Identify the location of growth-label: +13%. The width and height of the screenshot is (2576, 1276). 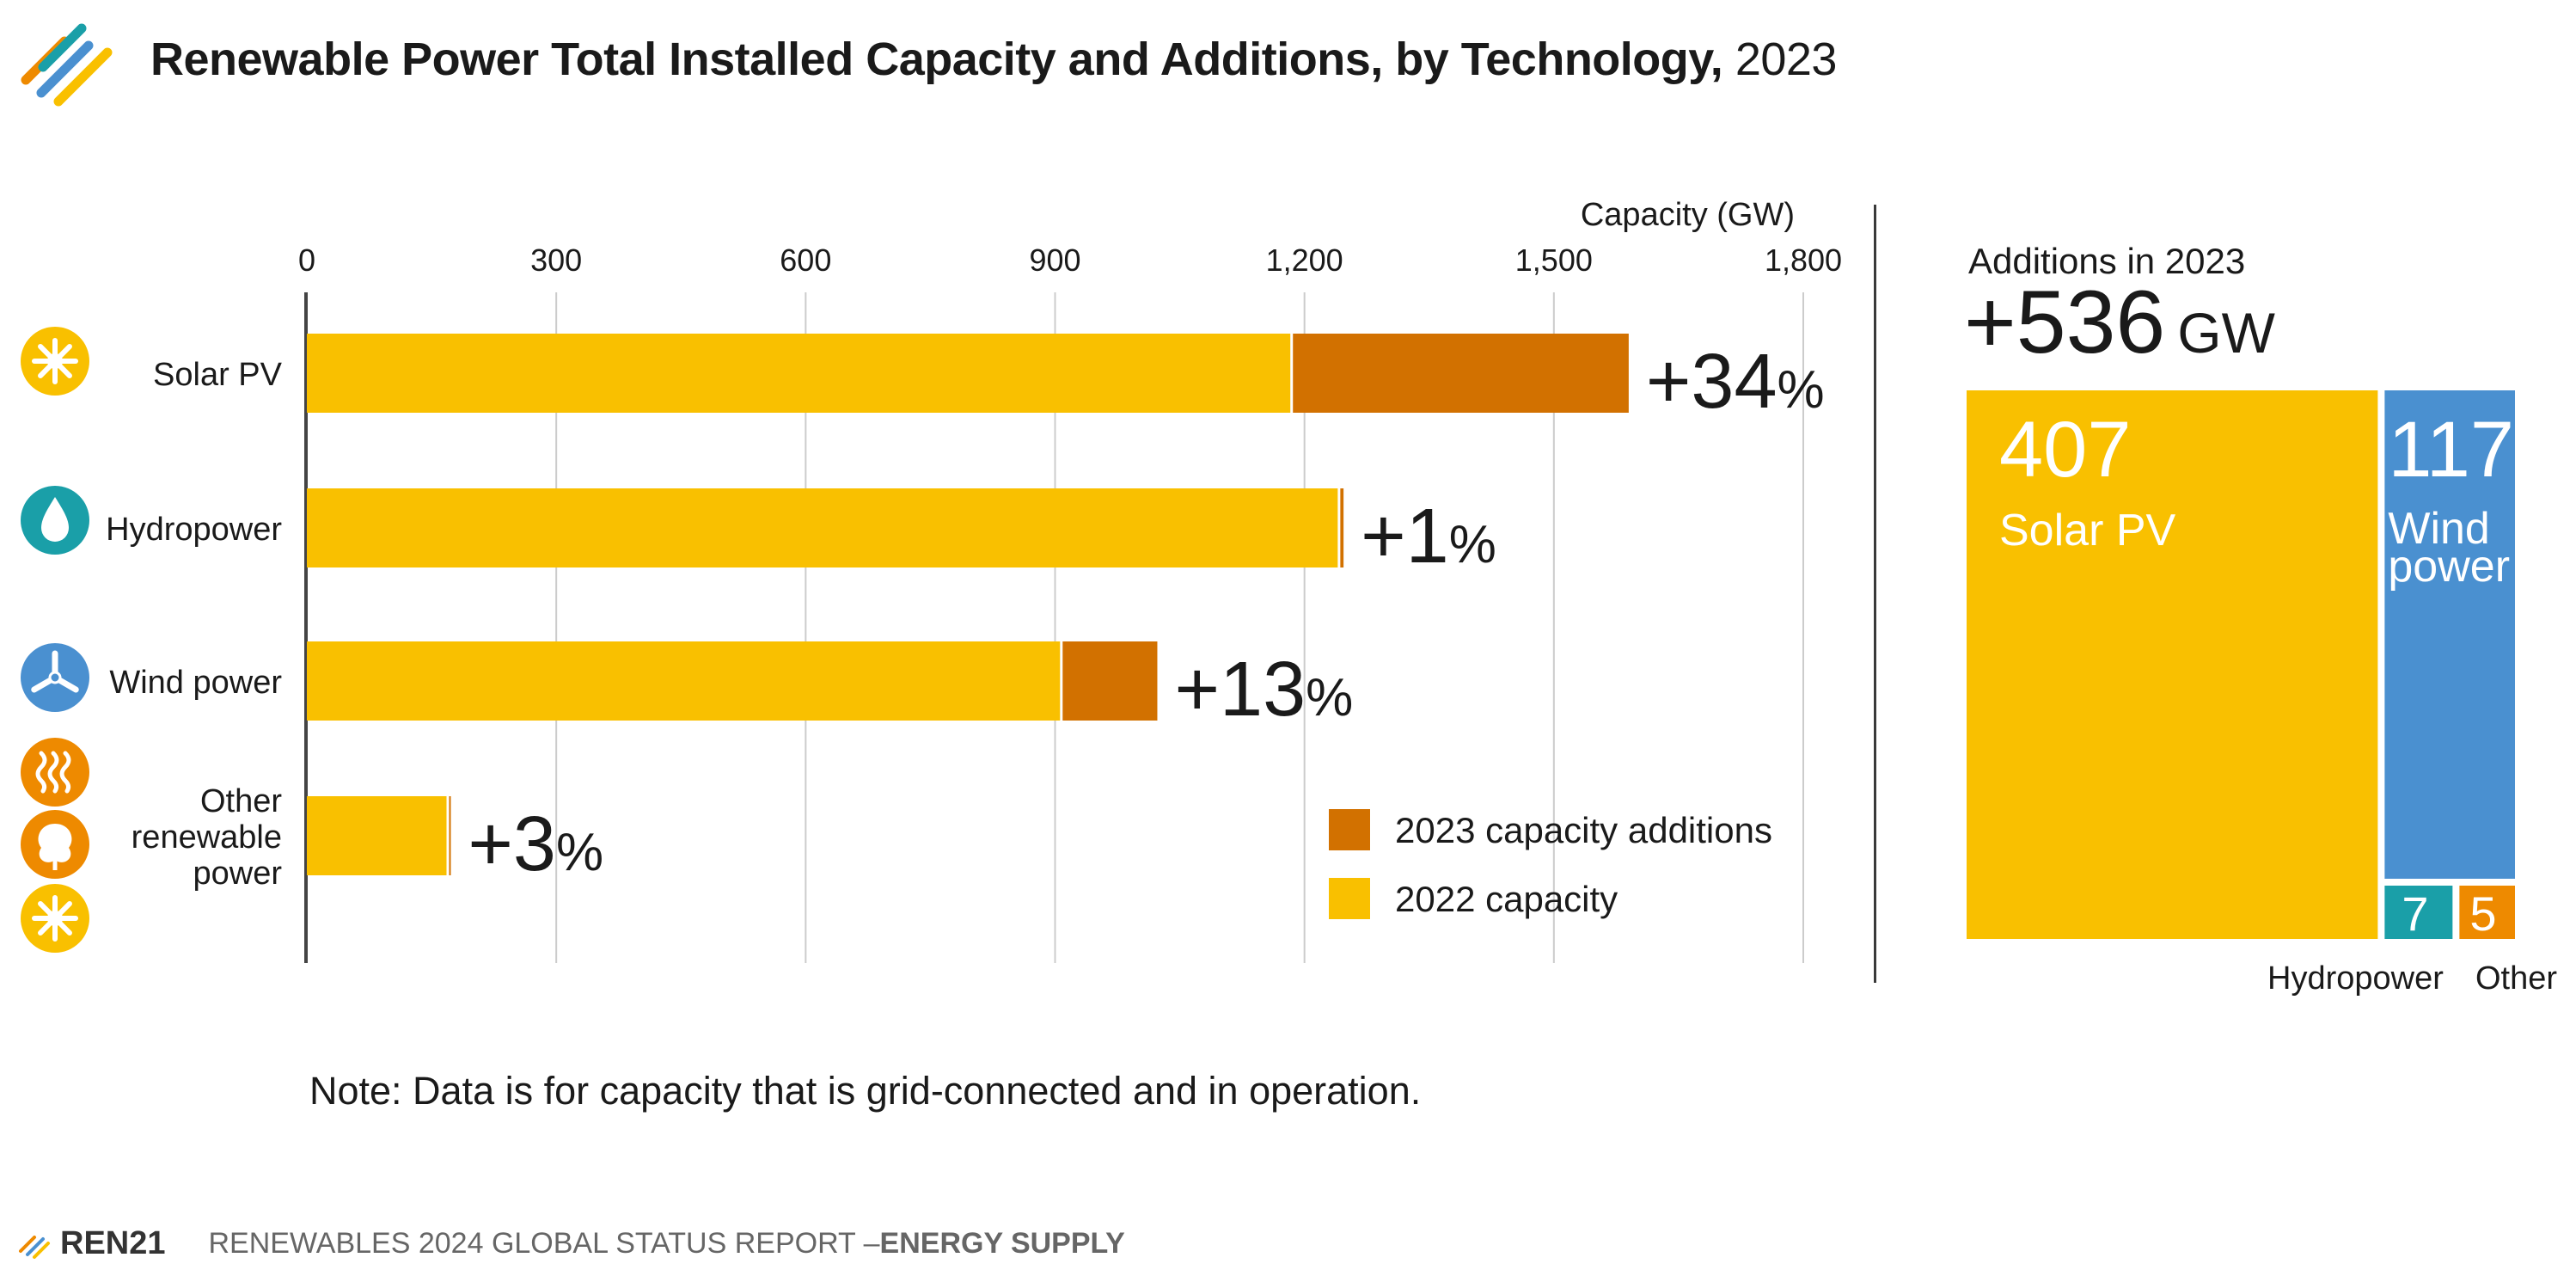
(1263, 690).